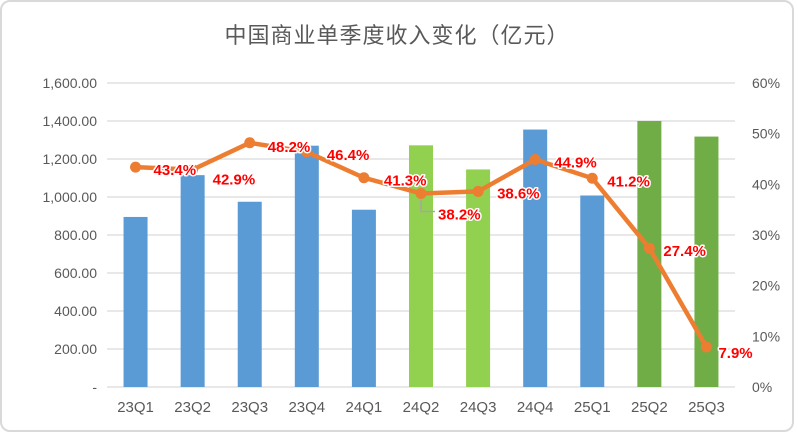 The width and height of the screenshot is (798, 436). I want to click on secondary-axis-tick-label: 10%, so click(766, 336).